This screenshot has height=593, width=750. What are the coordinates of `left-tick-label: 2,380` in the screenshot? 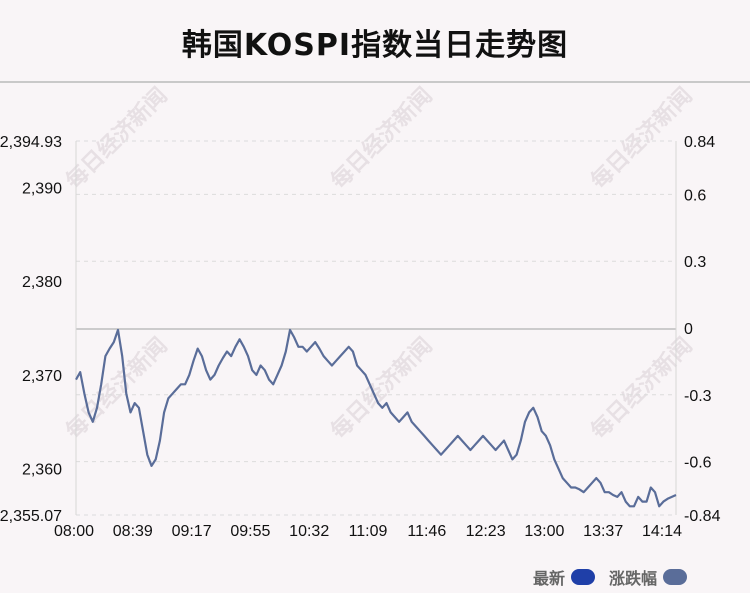 It's located at (42, 282).